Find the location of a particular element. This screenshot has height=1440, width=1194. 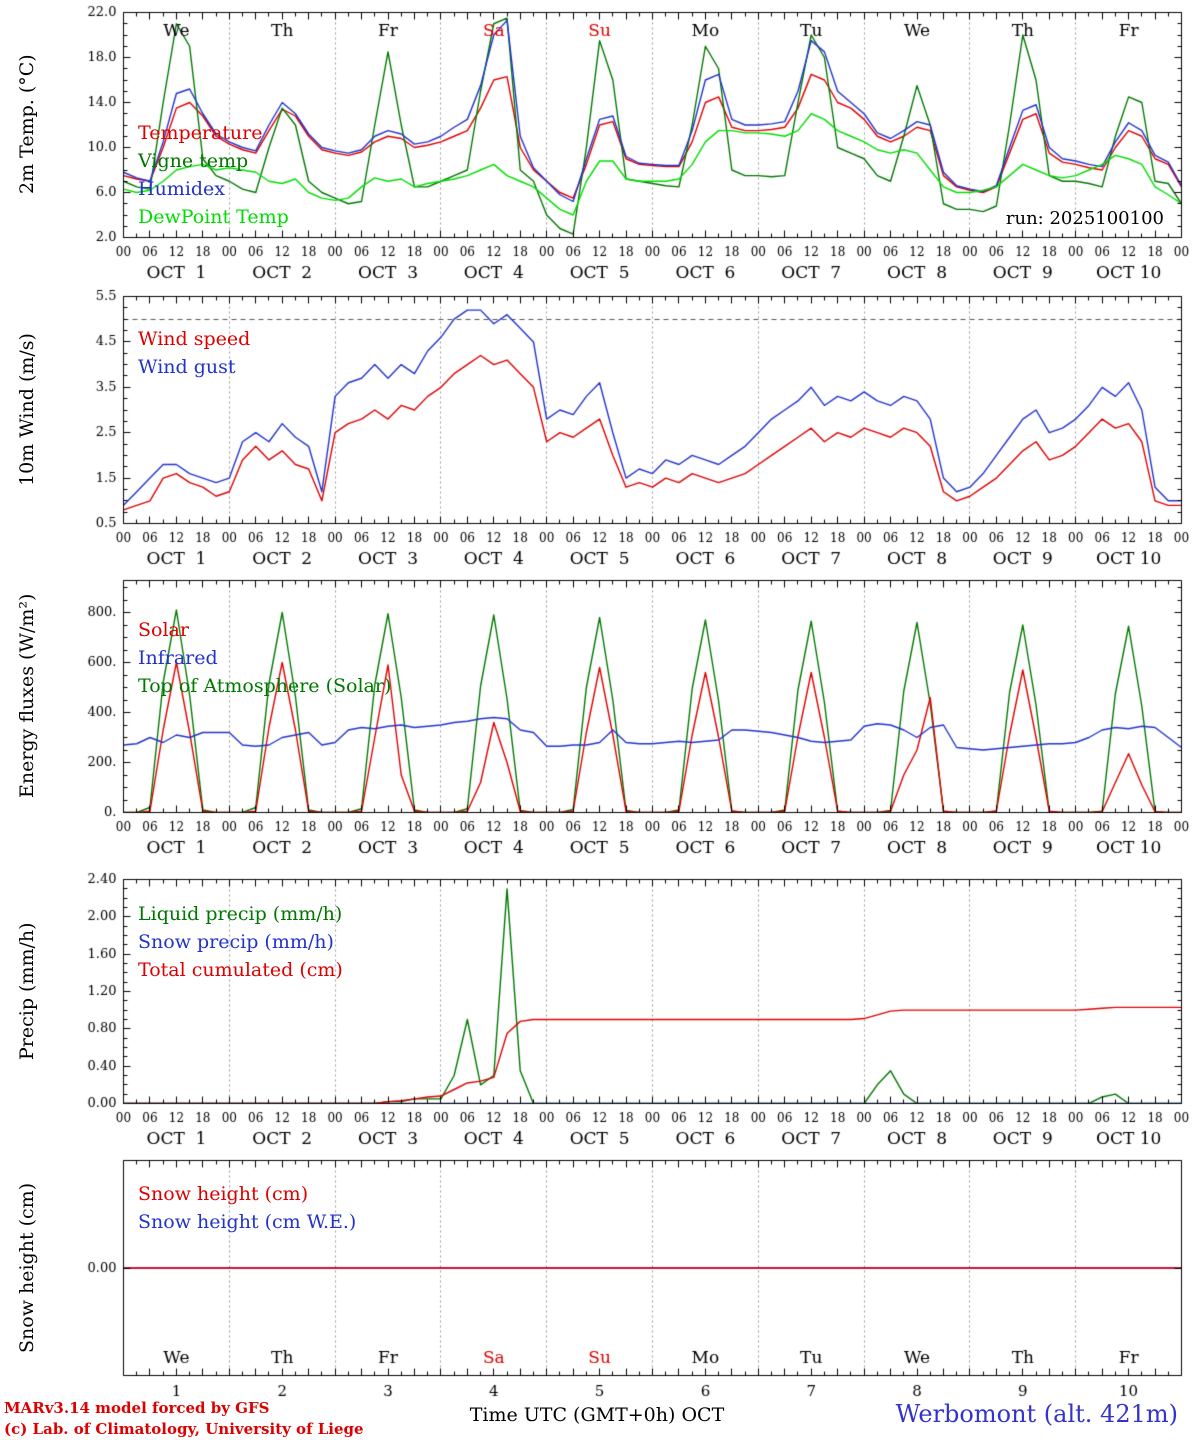

legend-top-of-atmosphere-solar: Top of Atmosphere (Solar) is located at coordinates (265, 686).